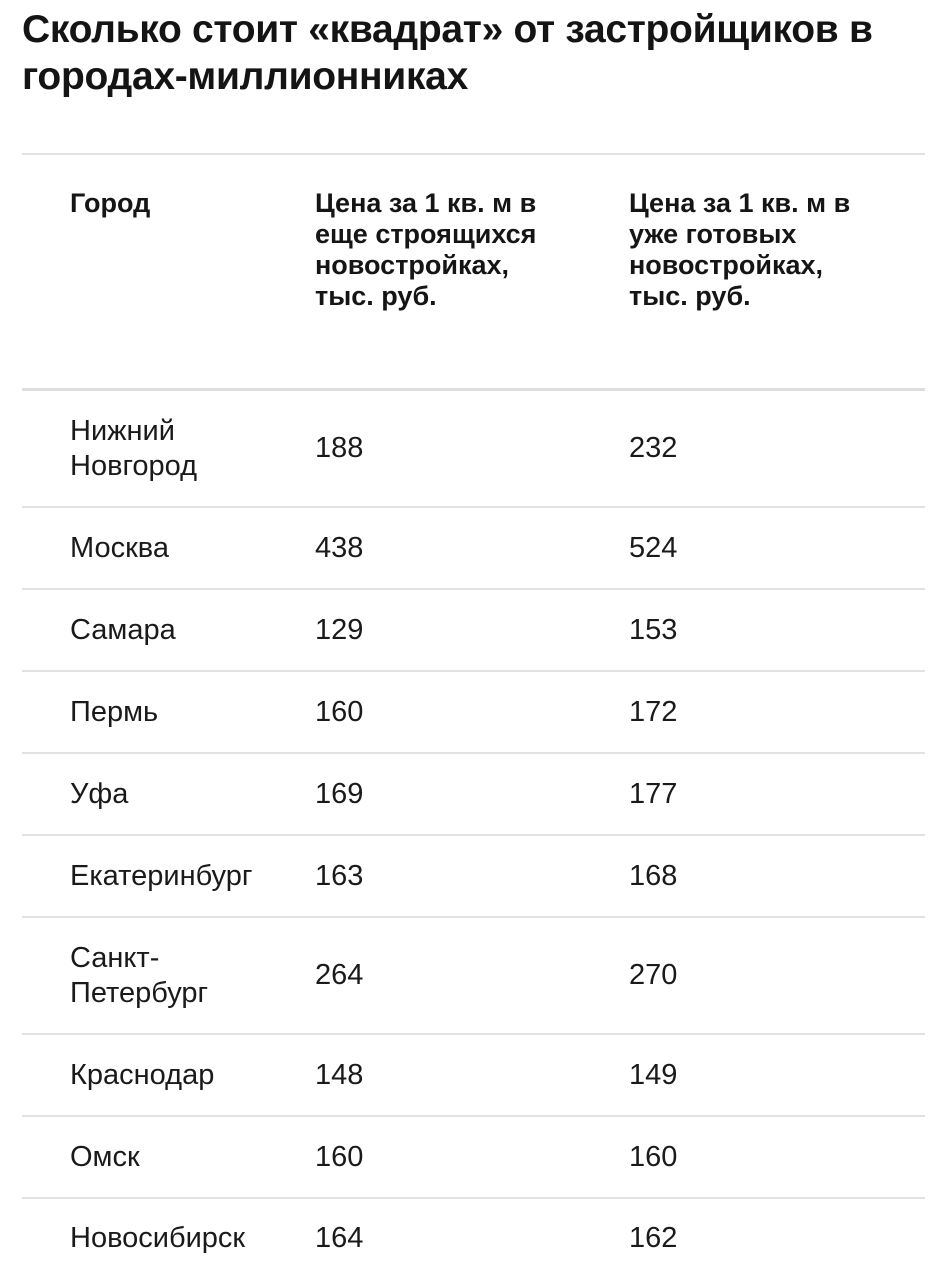 The width and height of the screenshot is (941, 1277). Describe the element at coordinates (653, 629) in the screenshot. I see `completed-cell: 153` at that location.